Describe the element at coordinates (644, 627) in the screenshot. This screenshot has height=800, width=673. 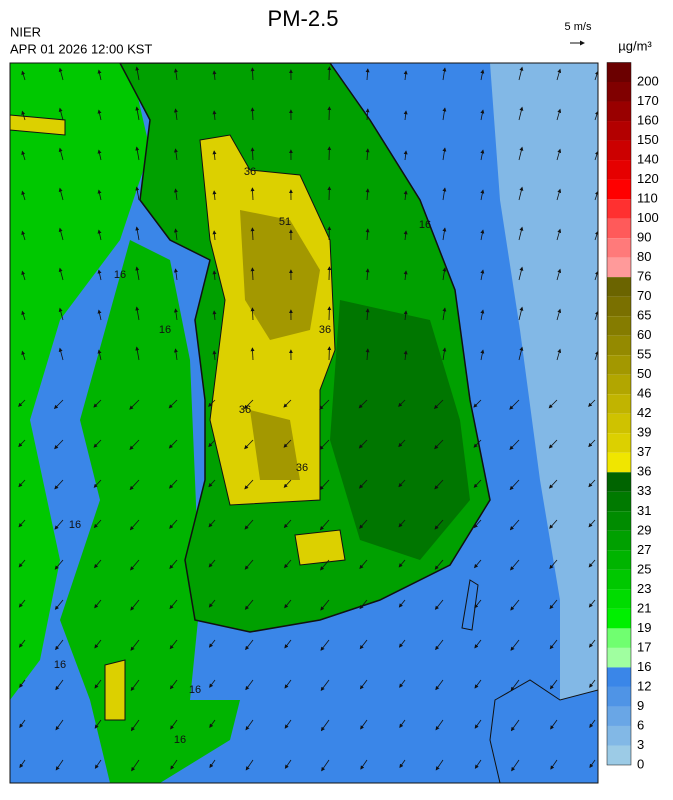
I see `colorbar-label: 19` at that location.